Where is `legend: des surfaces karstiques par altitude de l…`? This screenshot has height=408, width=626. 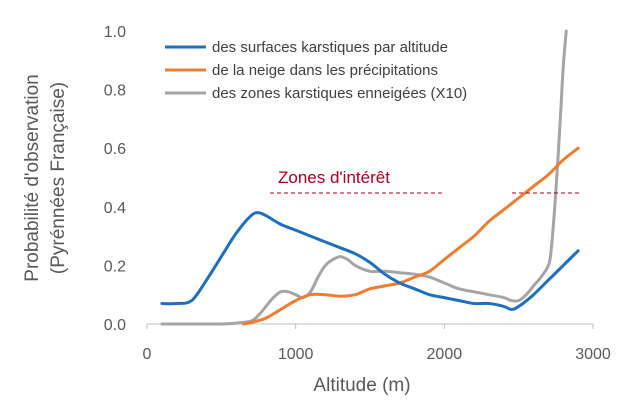 legend: des surfaces karstiques par altitude de l… is located at coordinates (316, 70).